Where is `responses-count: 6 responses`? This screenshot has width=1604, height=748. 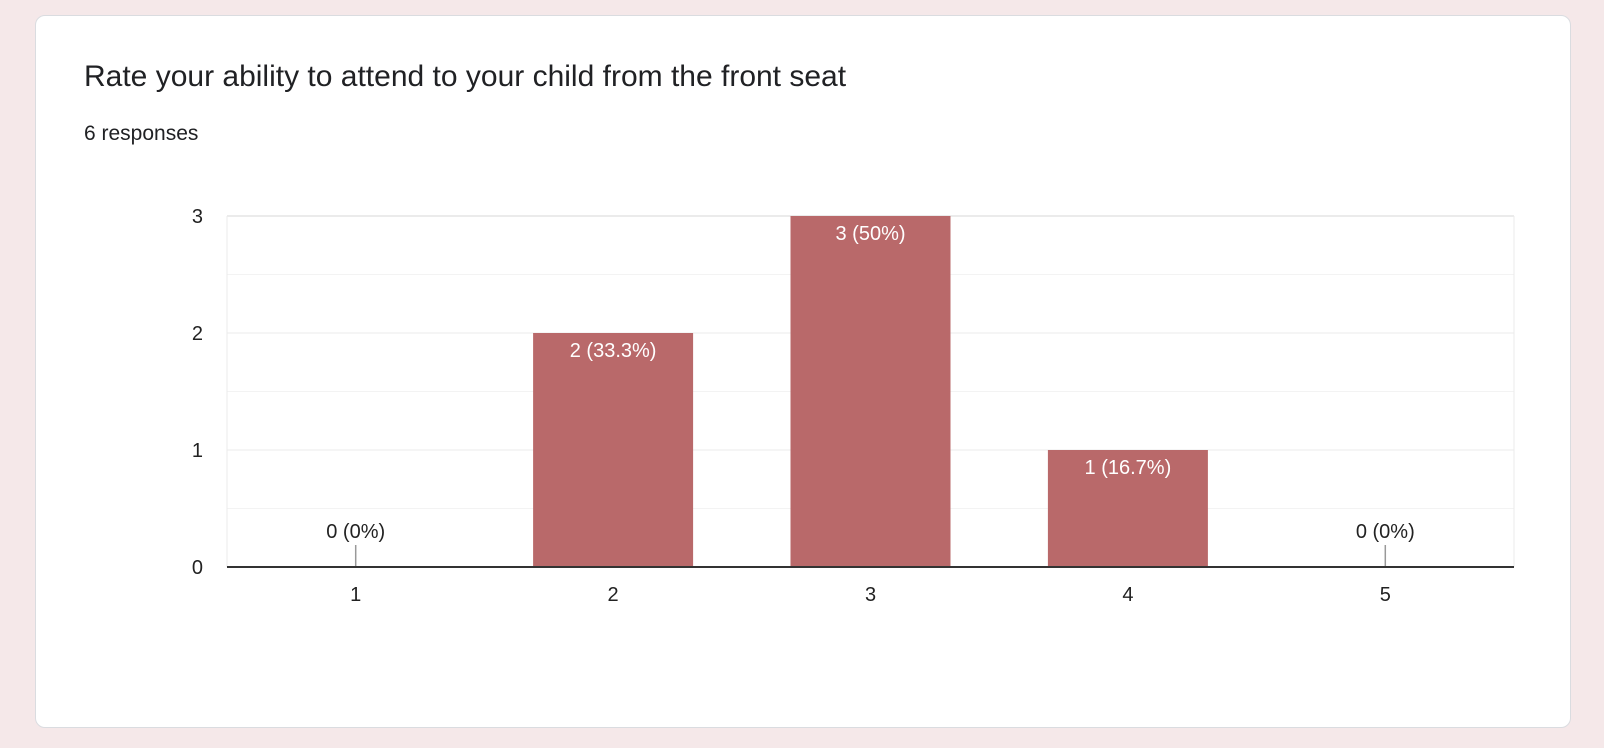
responses-count: 6 responses is located at coordinates (141, 133).